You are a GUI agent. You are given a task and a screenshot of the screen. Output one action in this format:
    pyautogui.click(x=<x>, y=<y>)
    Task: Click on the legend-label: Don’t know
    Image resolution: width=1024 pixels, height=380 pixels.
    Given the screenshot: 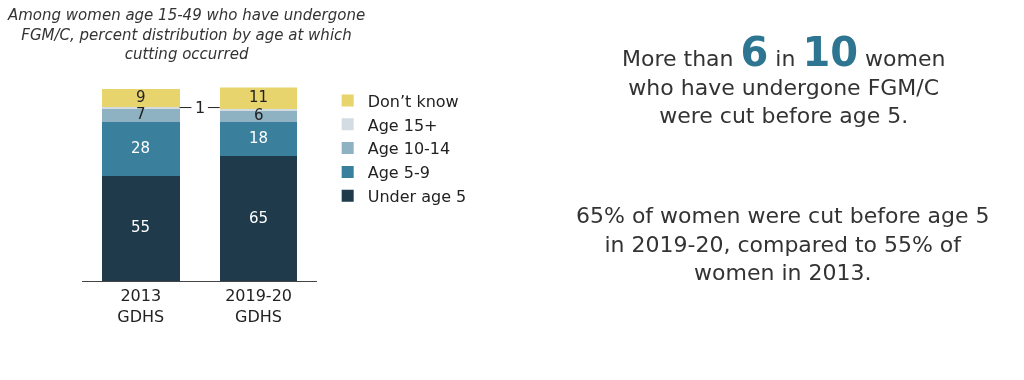 What is the action you would take?
    pyautogui.click(x=413, y=101)
    